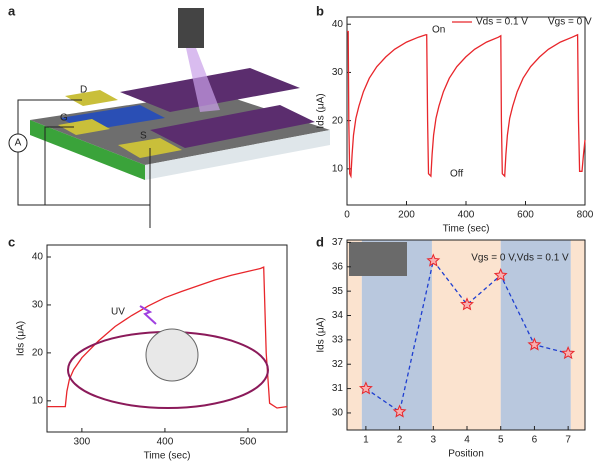 The width and height of the screenshot is (600, 463). What do you see at coordinates (338, 340) in the screenshot?
I see `y-tick-label: 33` at bounding box center [338, 340].